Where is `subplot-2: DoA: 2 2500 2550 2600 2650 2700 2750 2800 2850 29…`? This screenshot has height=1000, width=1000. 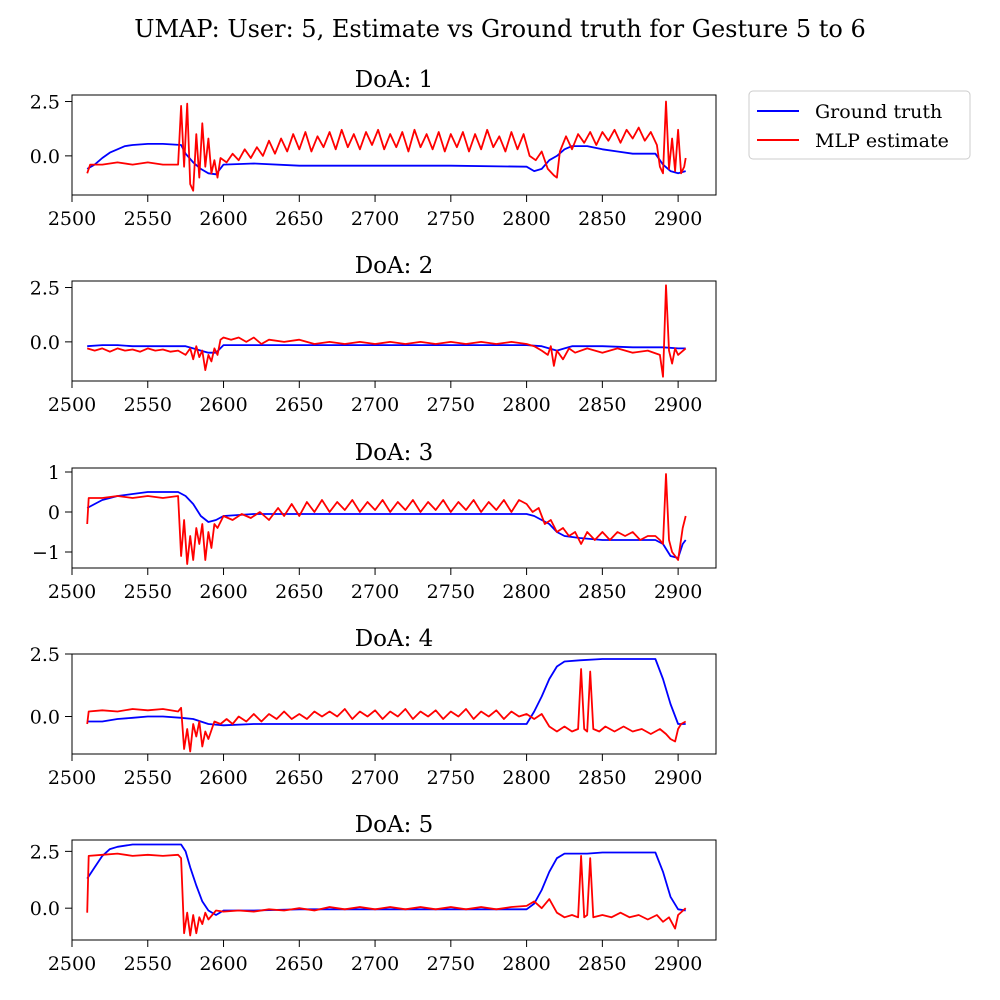
subplot-2: DoA: 2 2500 2550 2600 2650 2700 2750 2800 2850 29… is located at coordinates (373, 334).